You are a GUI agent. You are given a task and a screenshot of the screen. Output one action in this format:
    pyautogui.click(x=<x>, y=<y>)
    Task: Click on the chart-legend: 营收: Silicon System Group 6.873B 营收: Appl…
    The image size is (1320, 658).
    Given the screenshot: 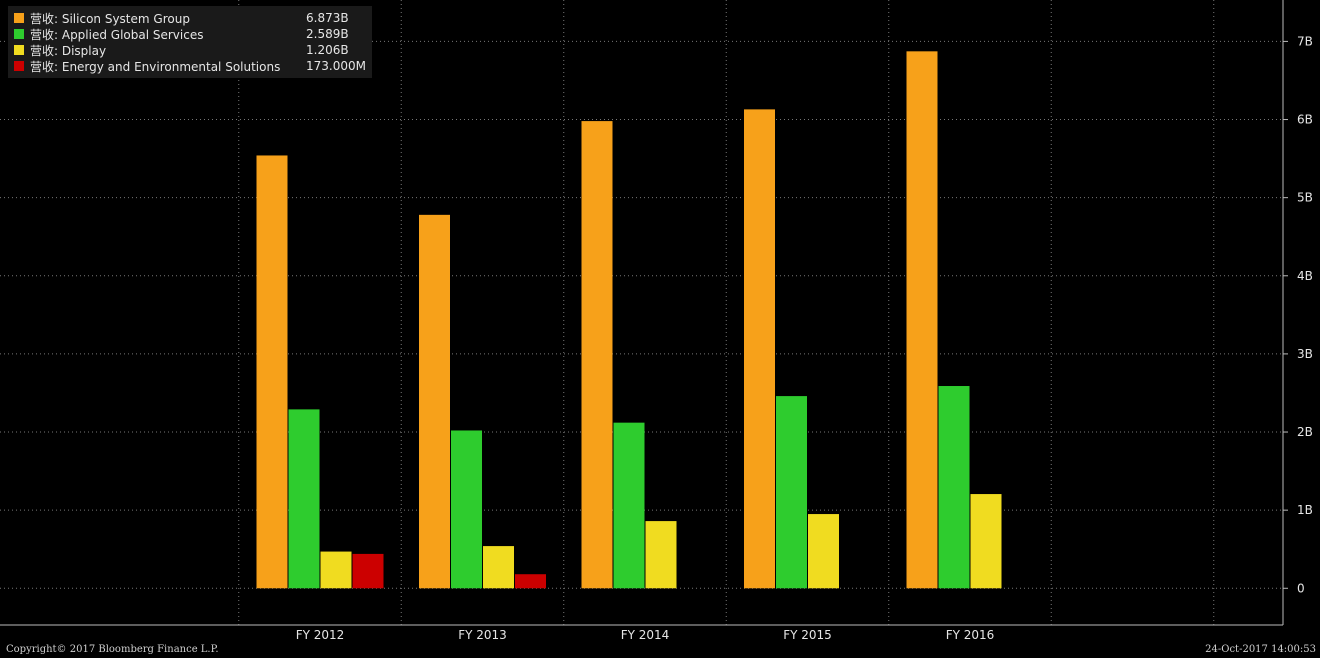 What is the action you would take?
    pyautogui.click(x=190, y=42)
    